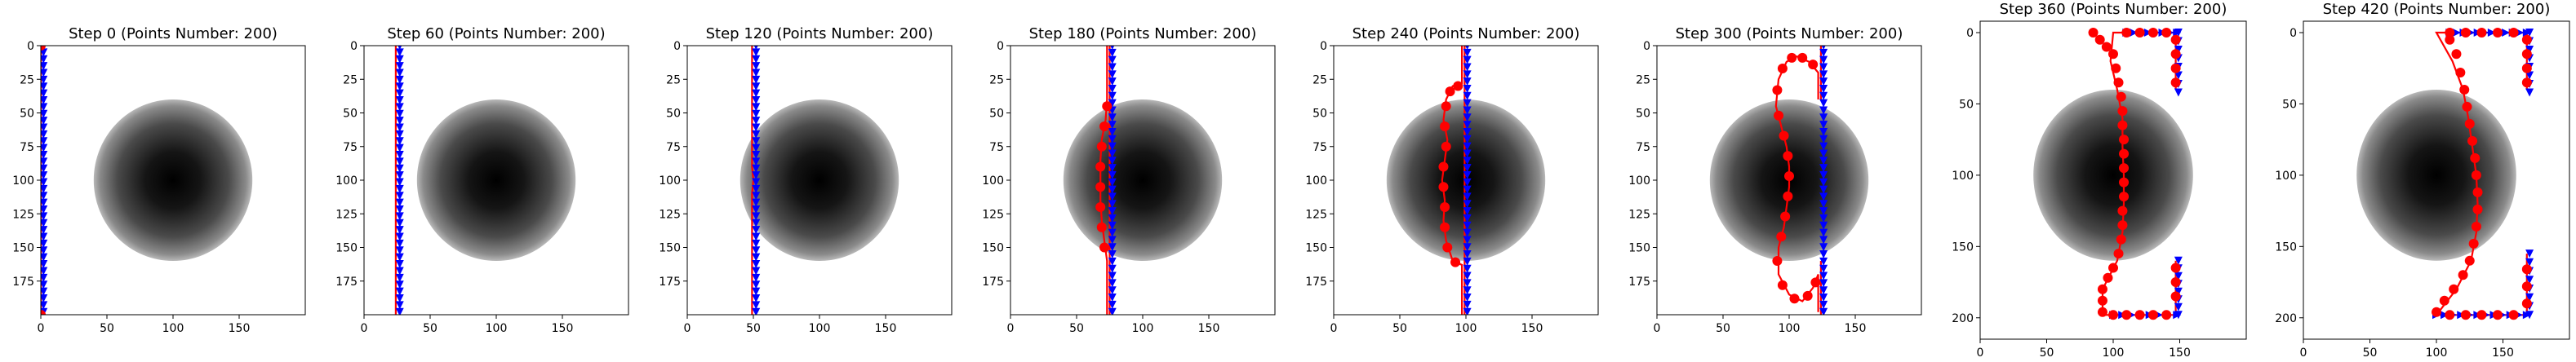  I want to click on plot-area, so click(819, 180).